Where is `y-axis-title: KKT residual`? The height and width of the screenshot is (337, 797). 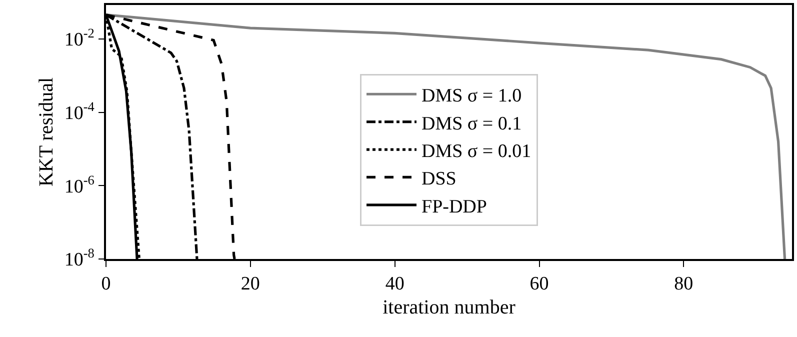 y-axis-title: KKT residual is located at coordinates (46, 132).